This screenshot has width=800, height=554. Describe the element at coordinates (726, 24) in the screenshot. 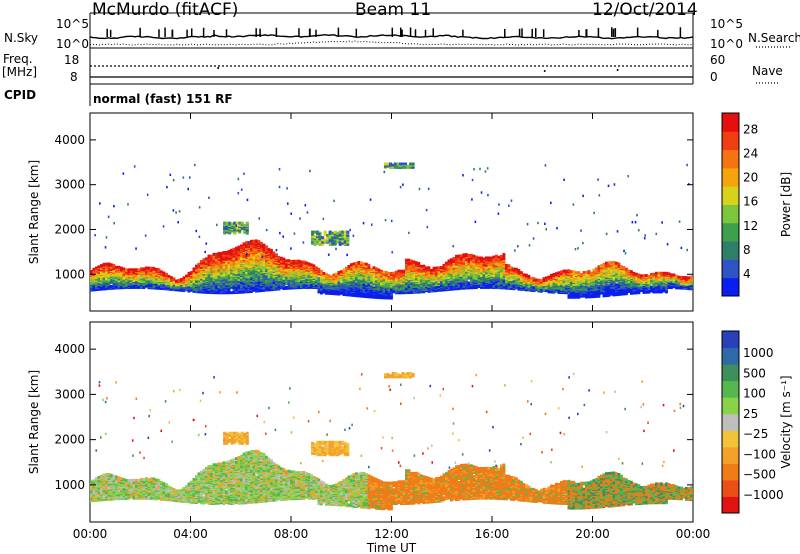

I see `noise-tick-right-high: 10^5` at that location.